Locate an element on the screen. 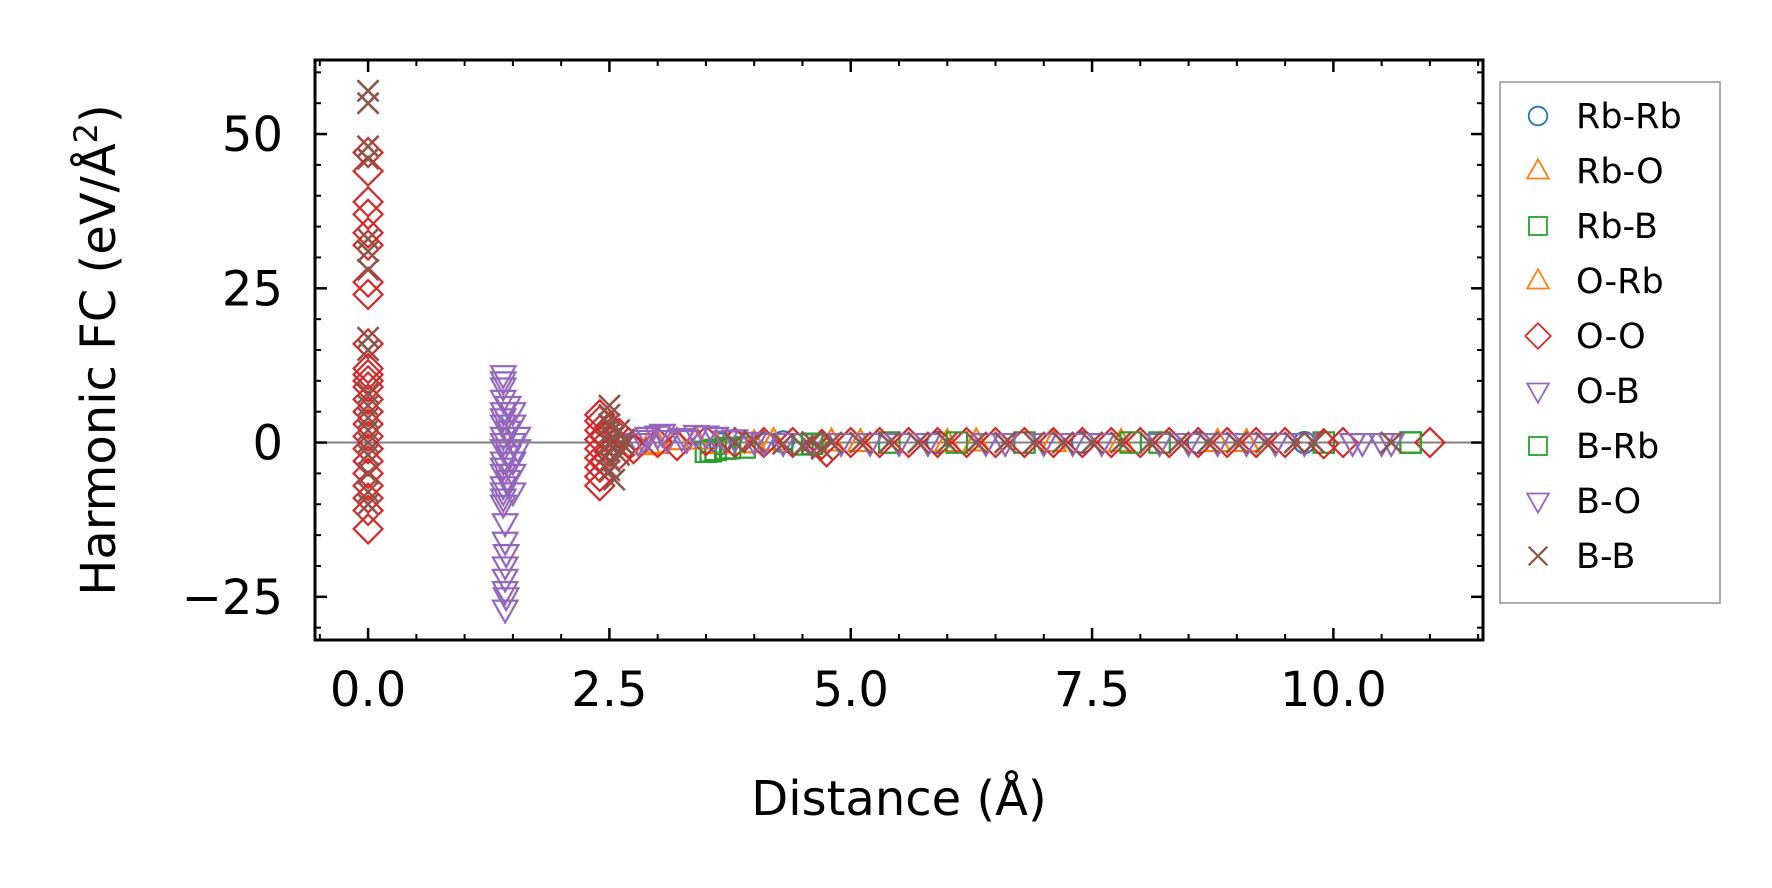 The width and height of the screenshot is (1772, 888). legend-label: O-B is located at coordinates (1608, 392).